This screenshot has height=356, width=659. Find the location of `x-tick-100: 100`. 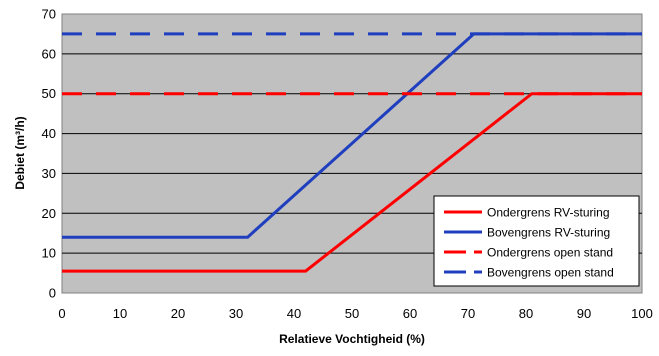

x-tick-100: 100 is located at coordinates (642, 313).